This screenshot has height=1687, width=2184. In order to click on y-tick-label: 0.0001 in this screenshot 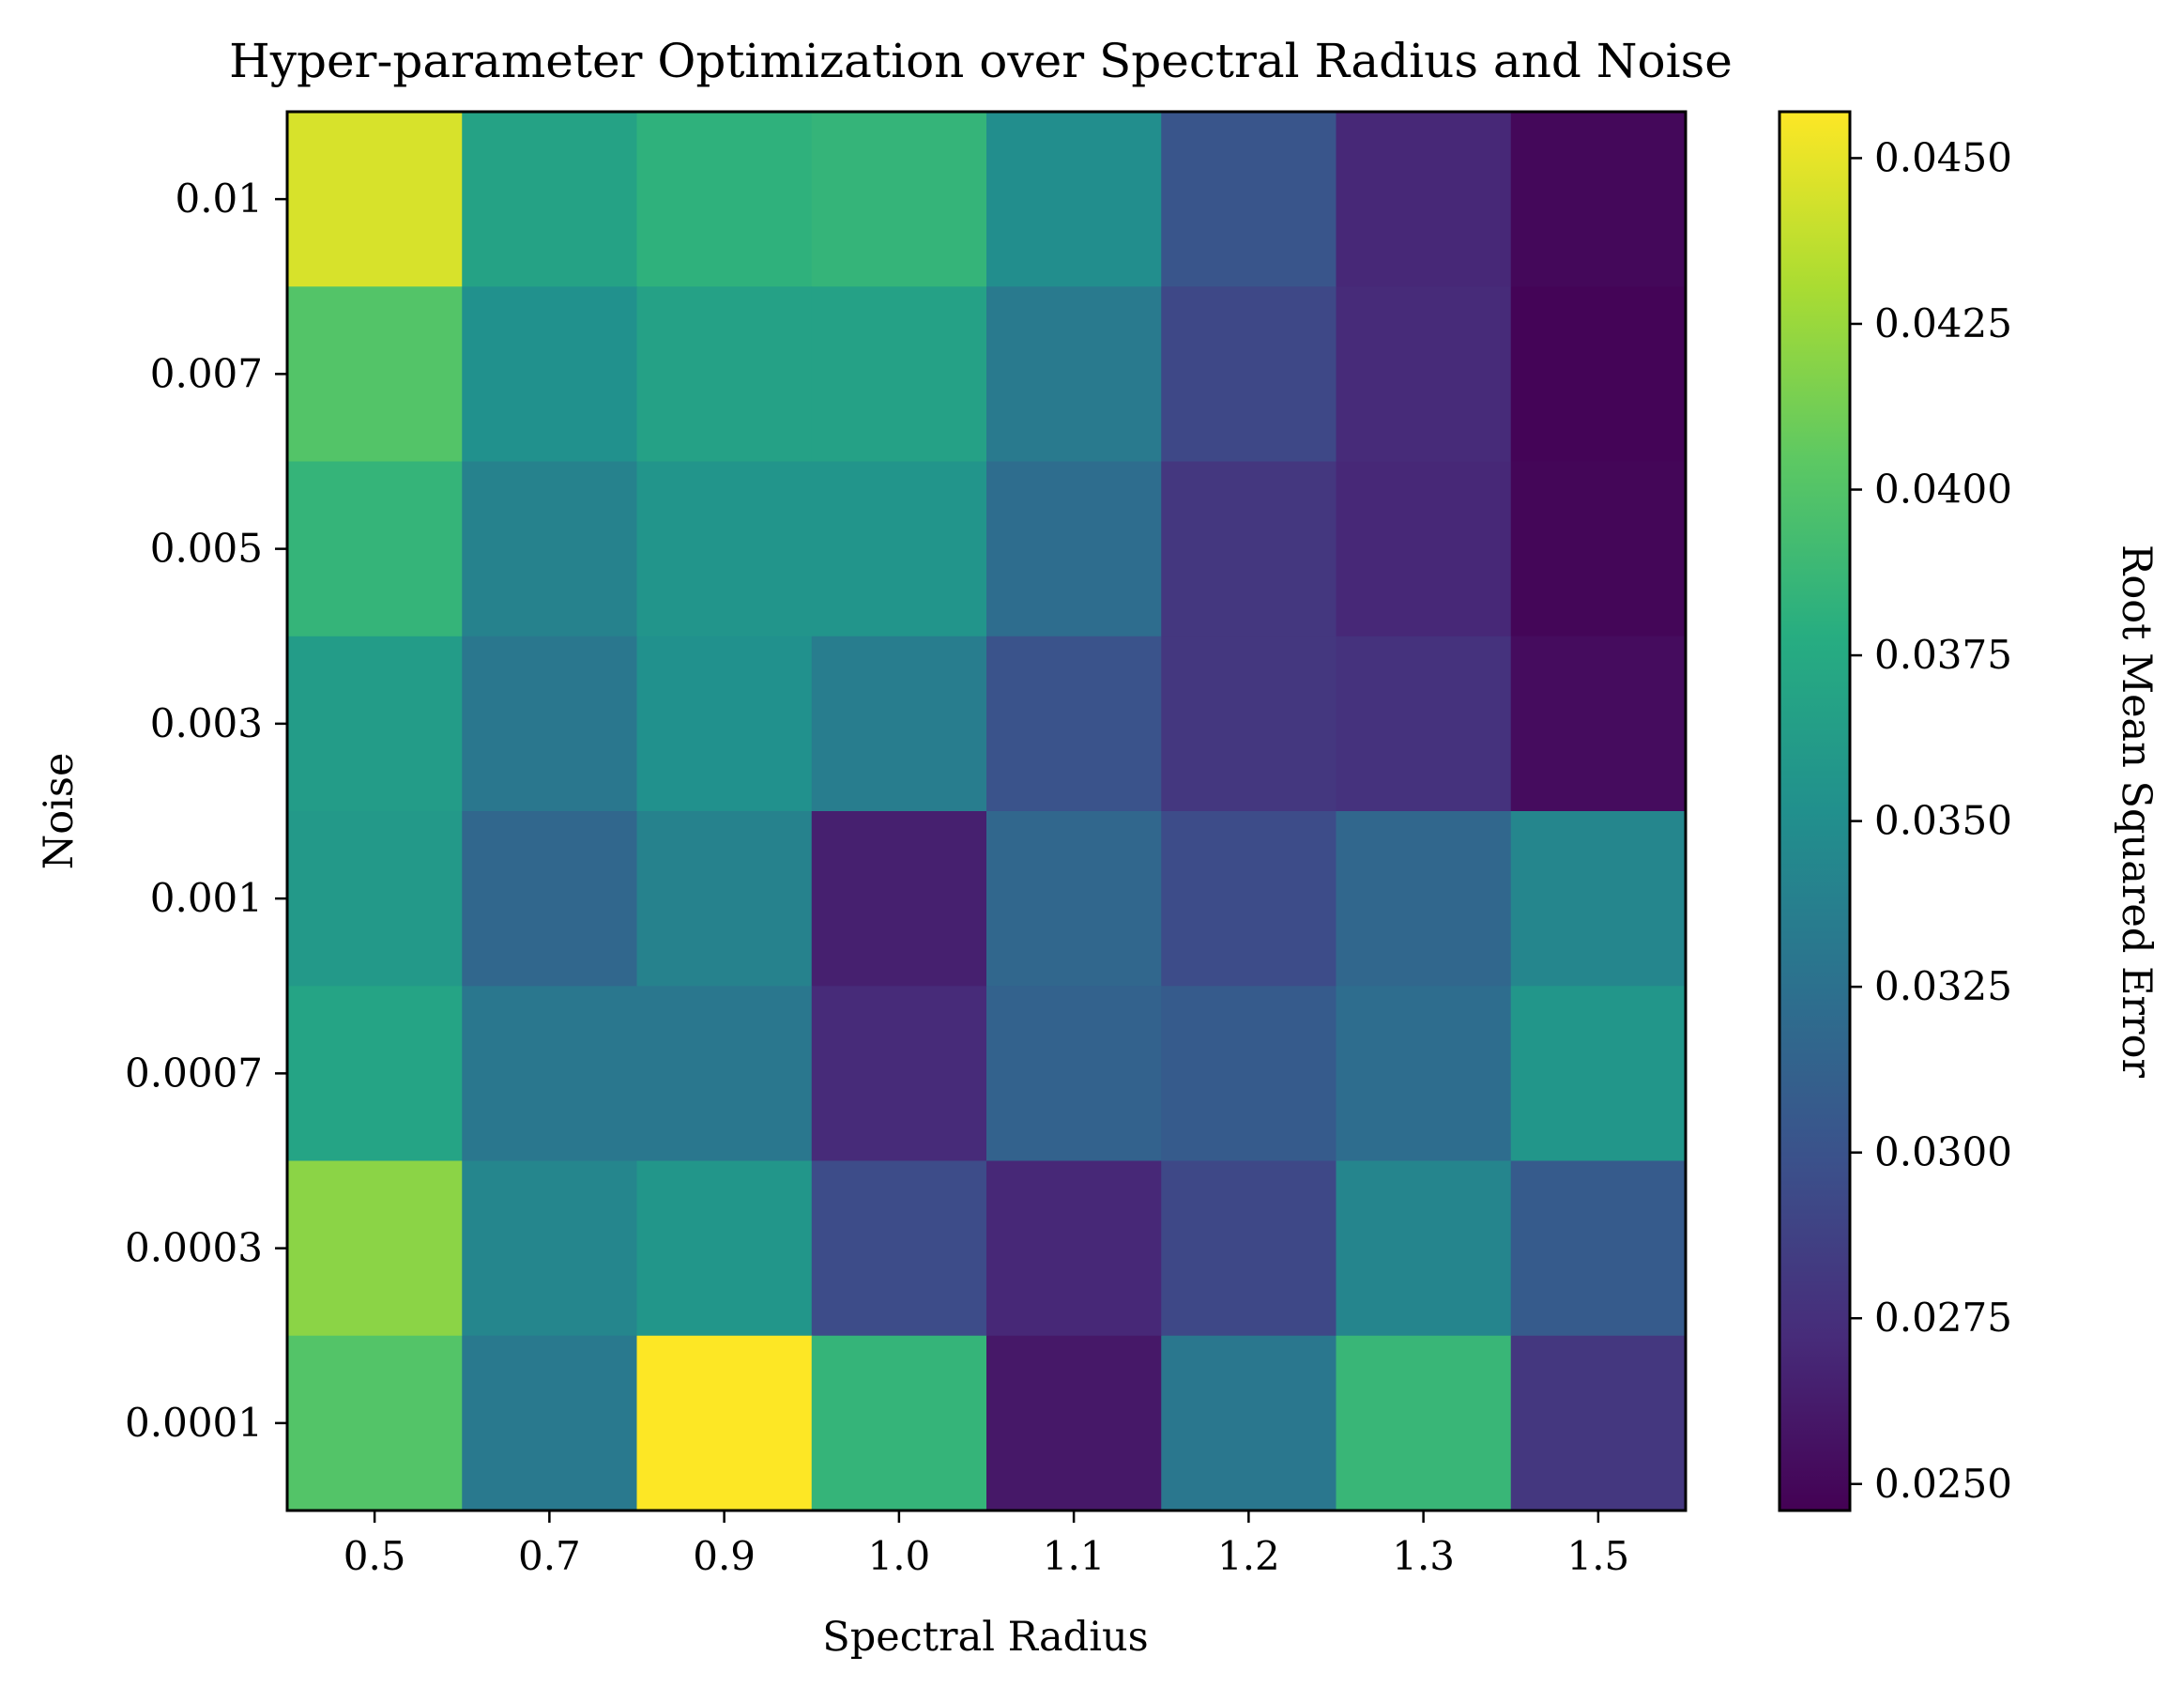, I will do `click(194, 1423)`.